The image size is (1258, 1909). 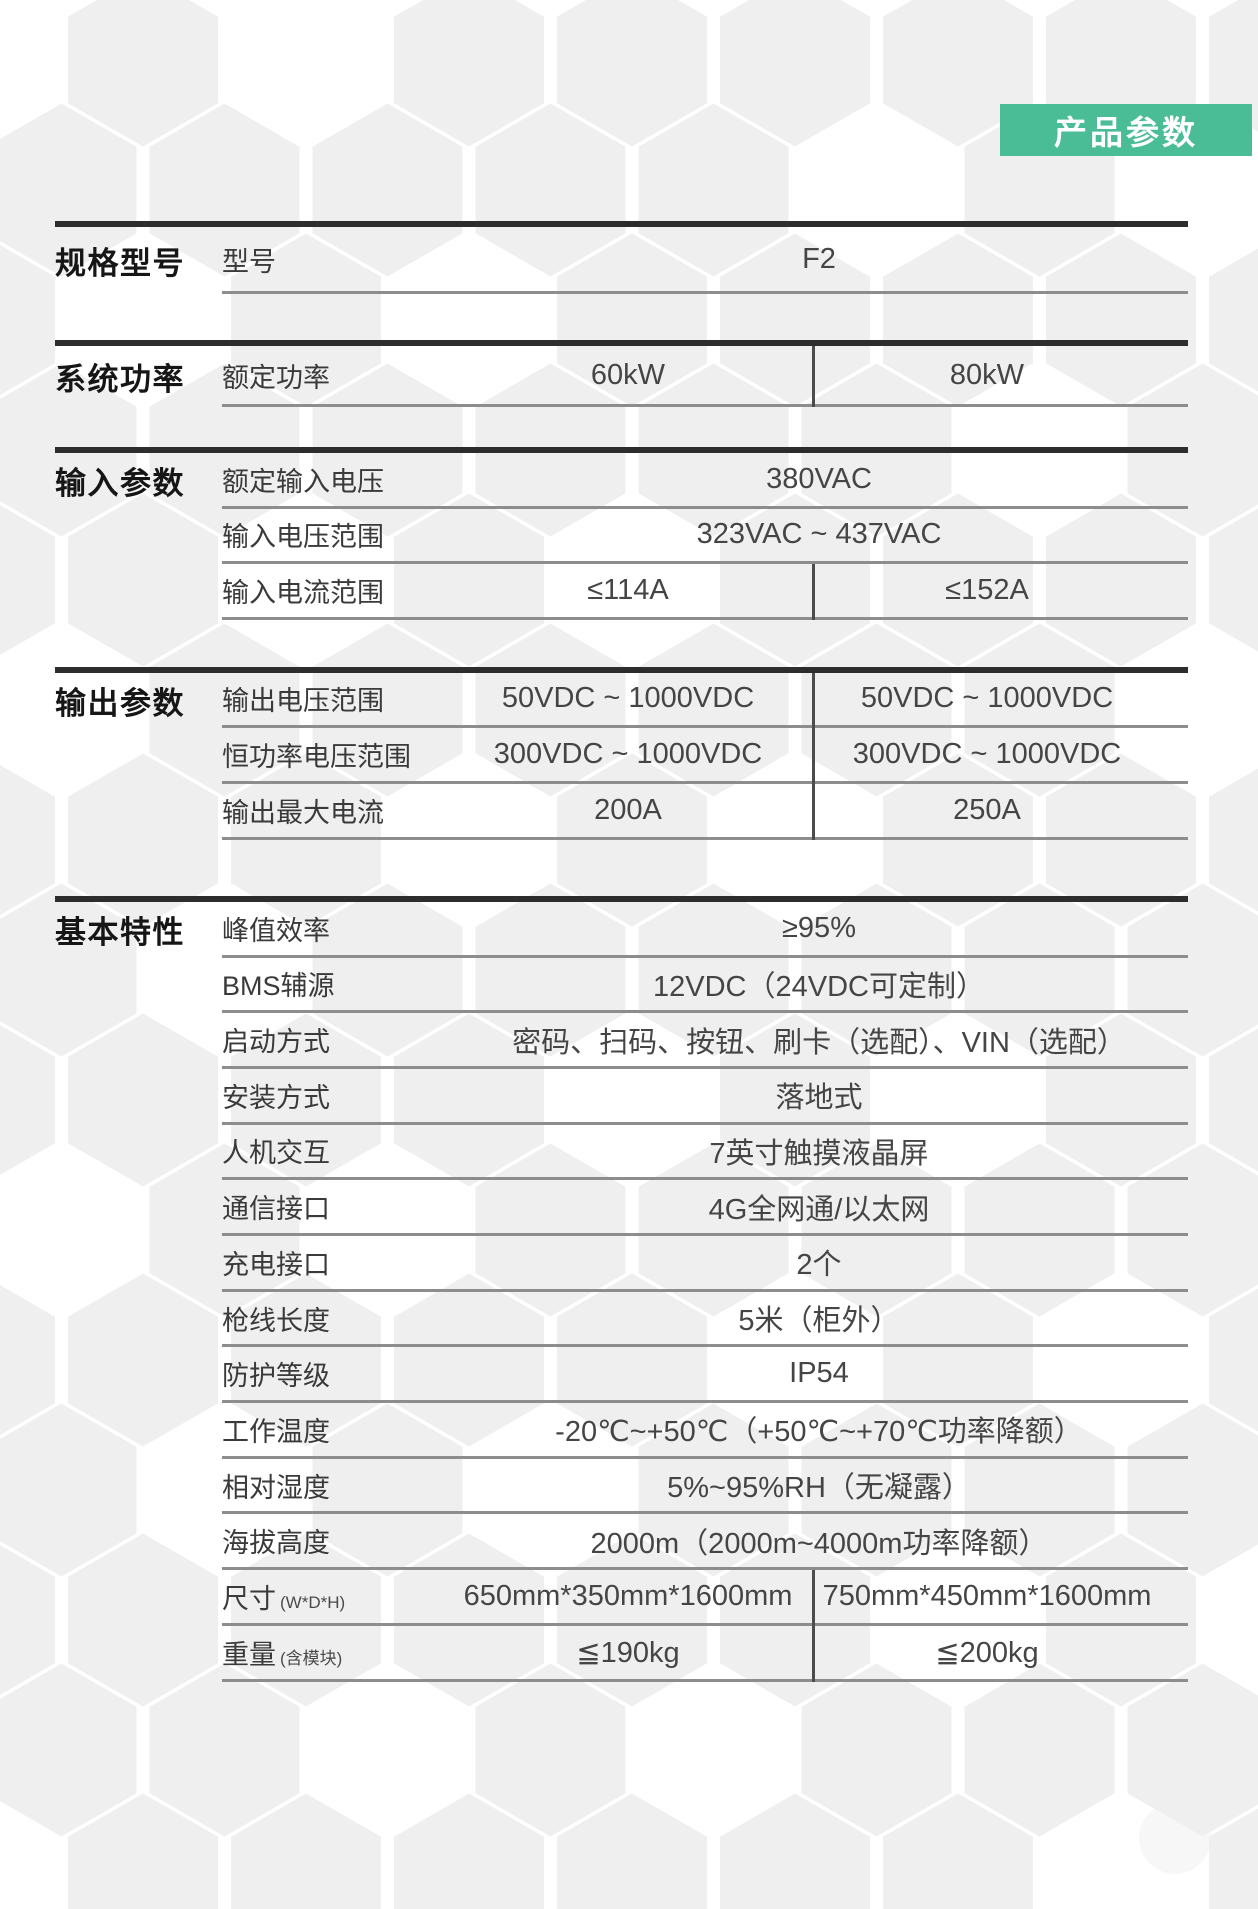 What do you see at coordinates (249, 1654) in the screenshot?
I see `row-label-text: 重量` at bounding box center [249, 1654].